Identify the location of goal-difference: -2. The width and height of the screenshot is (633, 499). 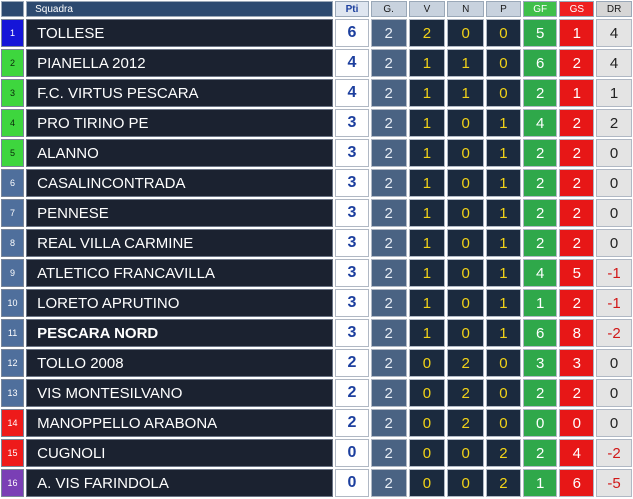
(614, 453).